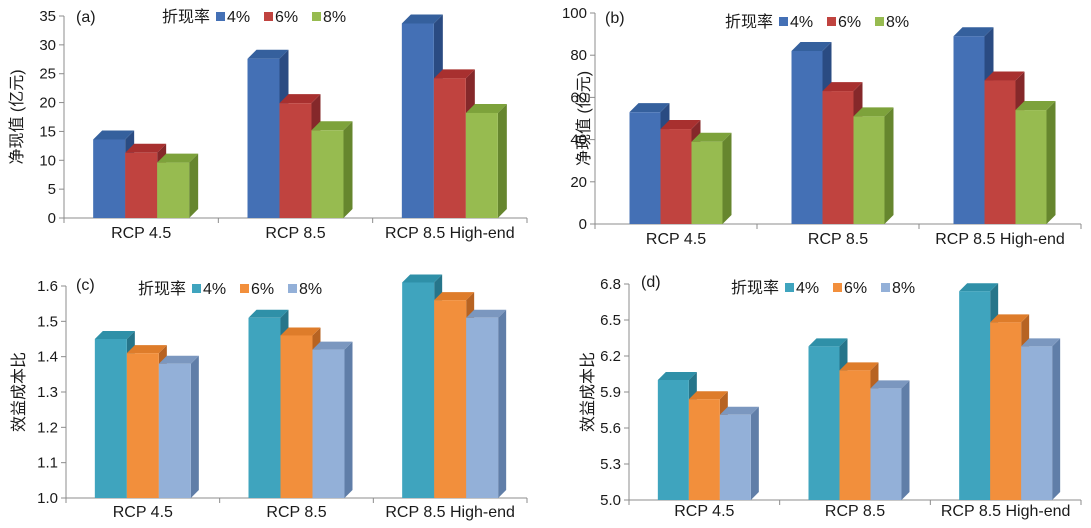 The width and height of the screenshot is (1091, 528). I want to click on x-category-label: RCP 4.5, so click(141, 233).